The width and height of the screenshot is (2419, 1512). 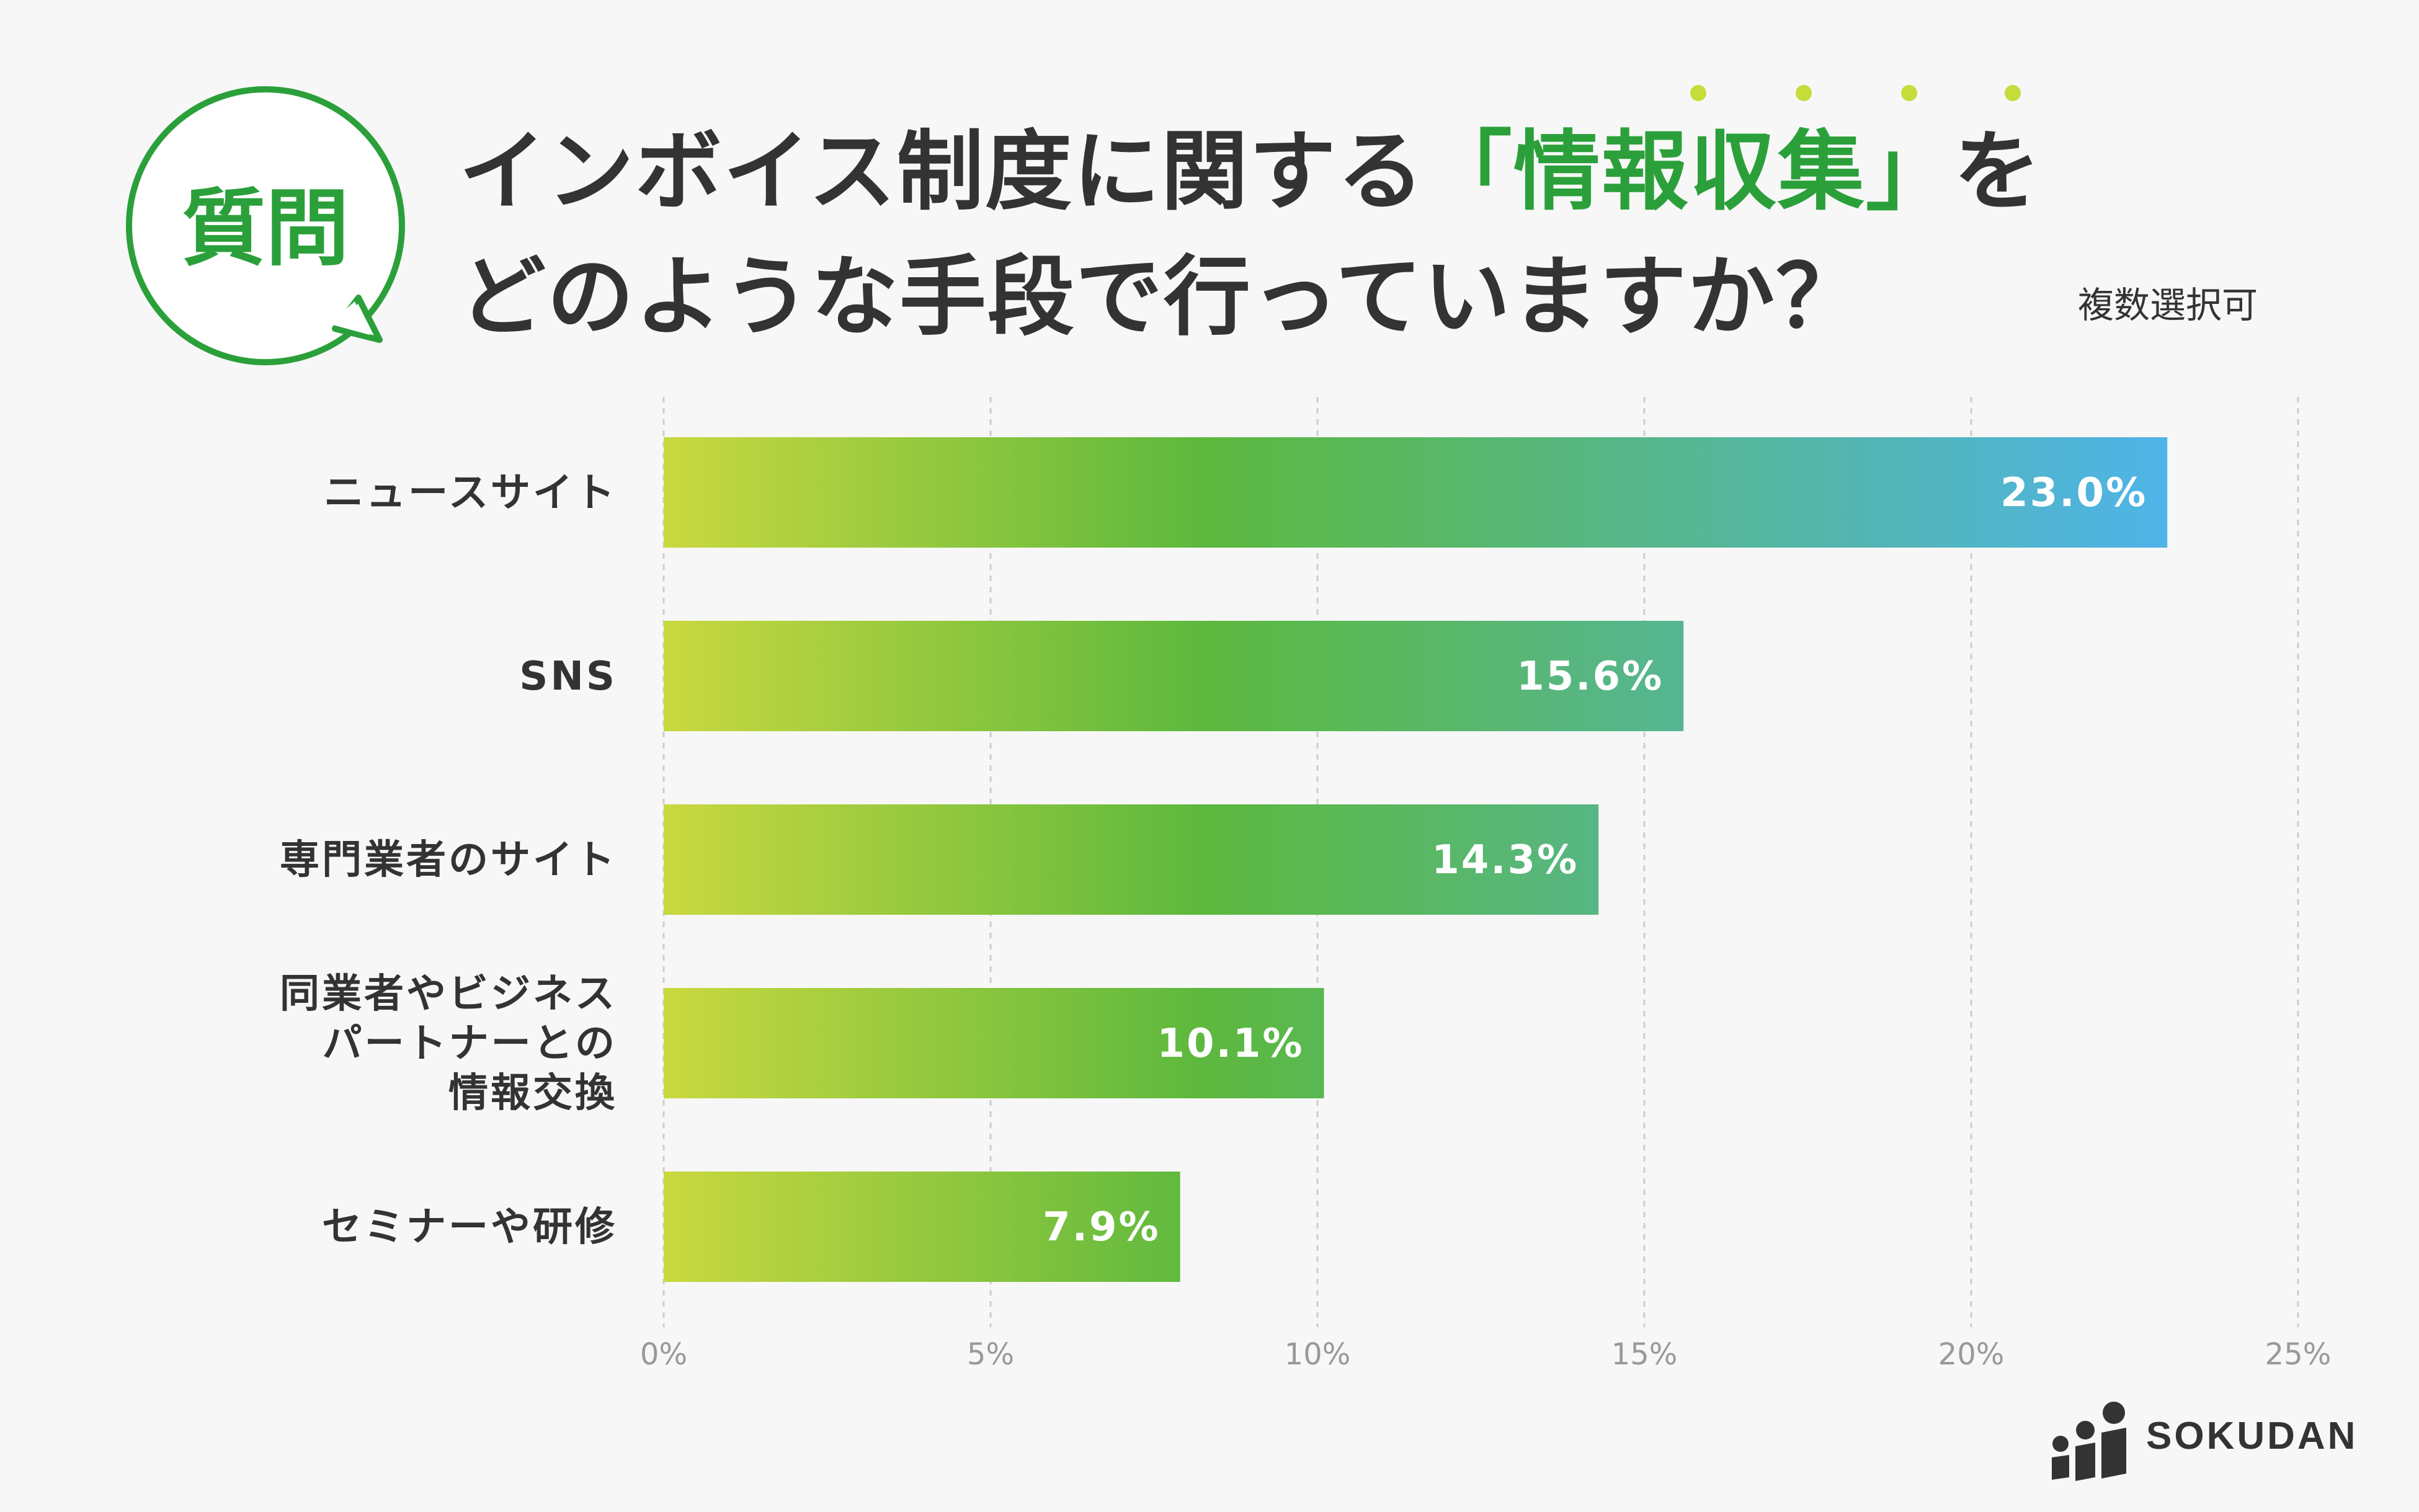 I want to click on title-open-bracket: 「, so click(x=1469, y=172).